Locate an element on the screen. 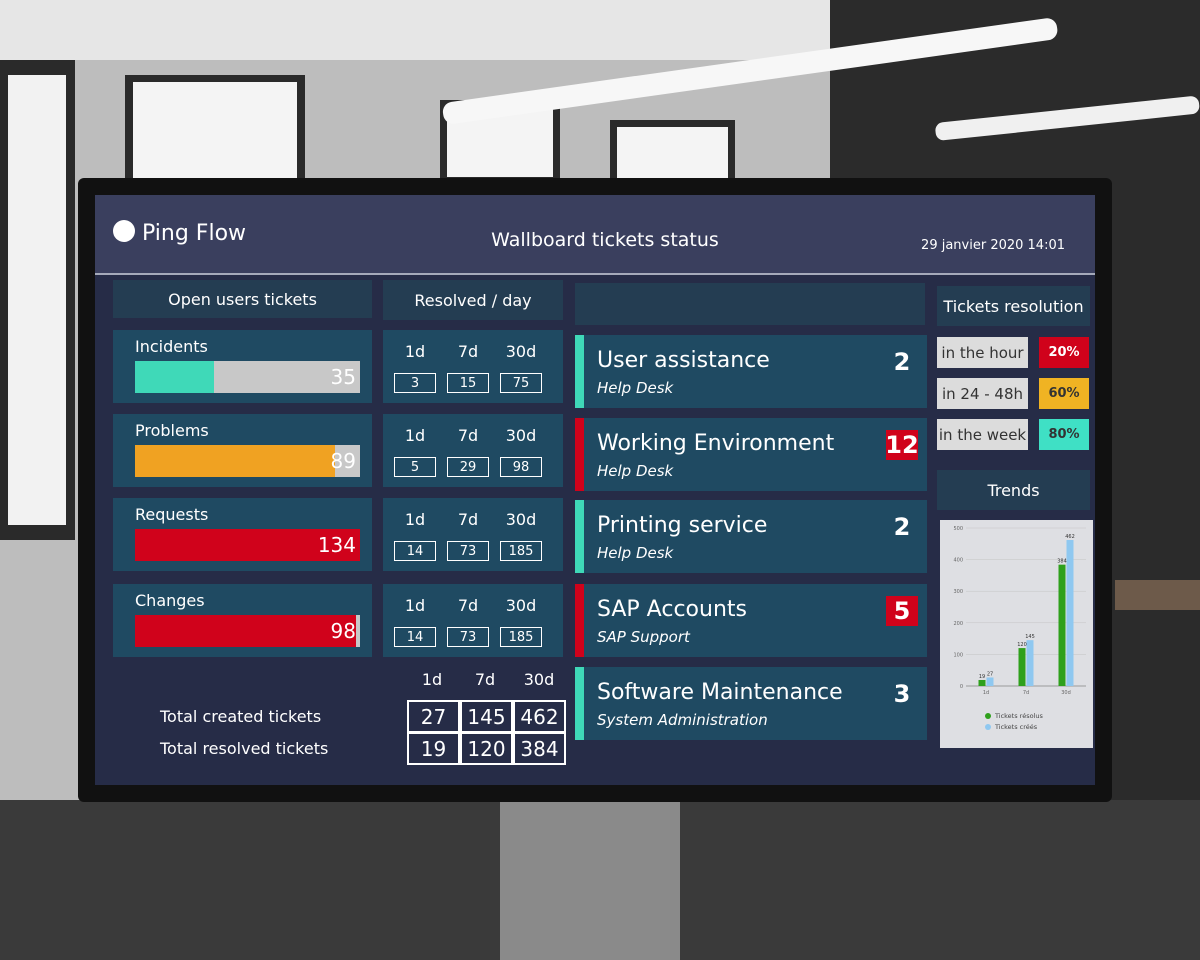  legend-swatch is located at coordinates (988, 716).